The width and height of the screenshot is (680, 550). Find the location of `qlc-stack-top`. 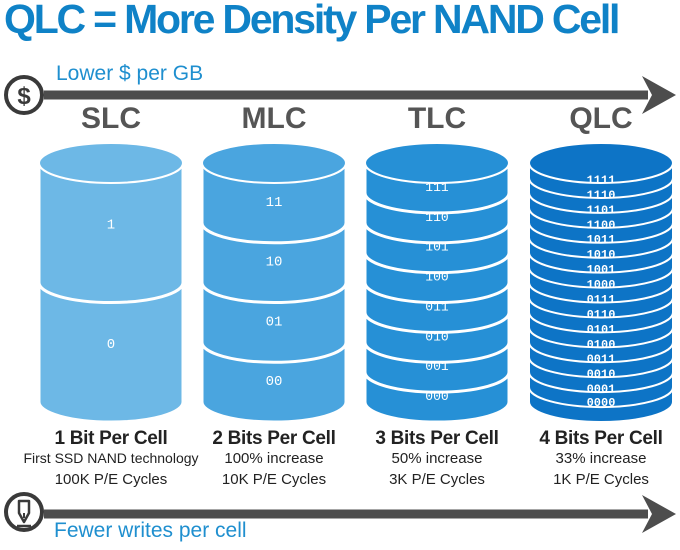

qlc-stack-top is located at coordinates (601, 163).